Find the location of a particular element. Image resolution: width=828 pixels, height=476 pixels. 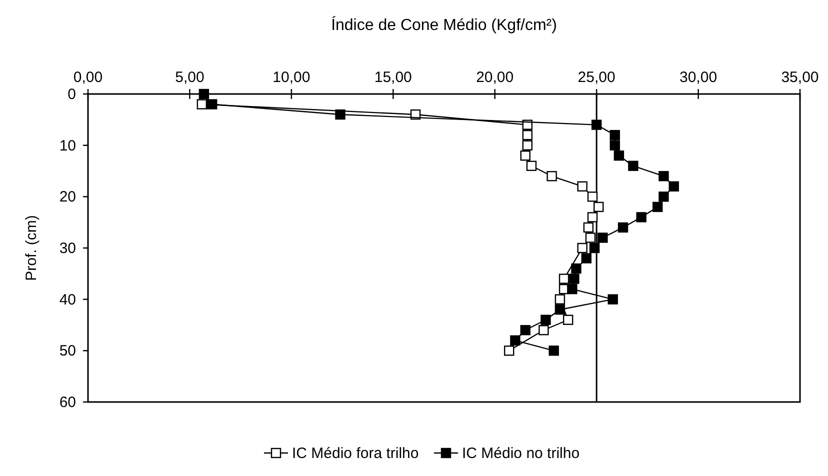

y-tick-label: 10 is located at coordinates (67, 145).